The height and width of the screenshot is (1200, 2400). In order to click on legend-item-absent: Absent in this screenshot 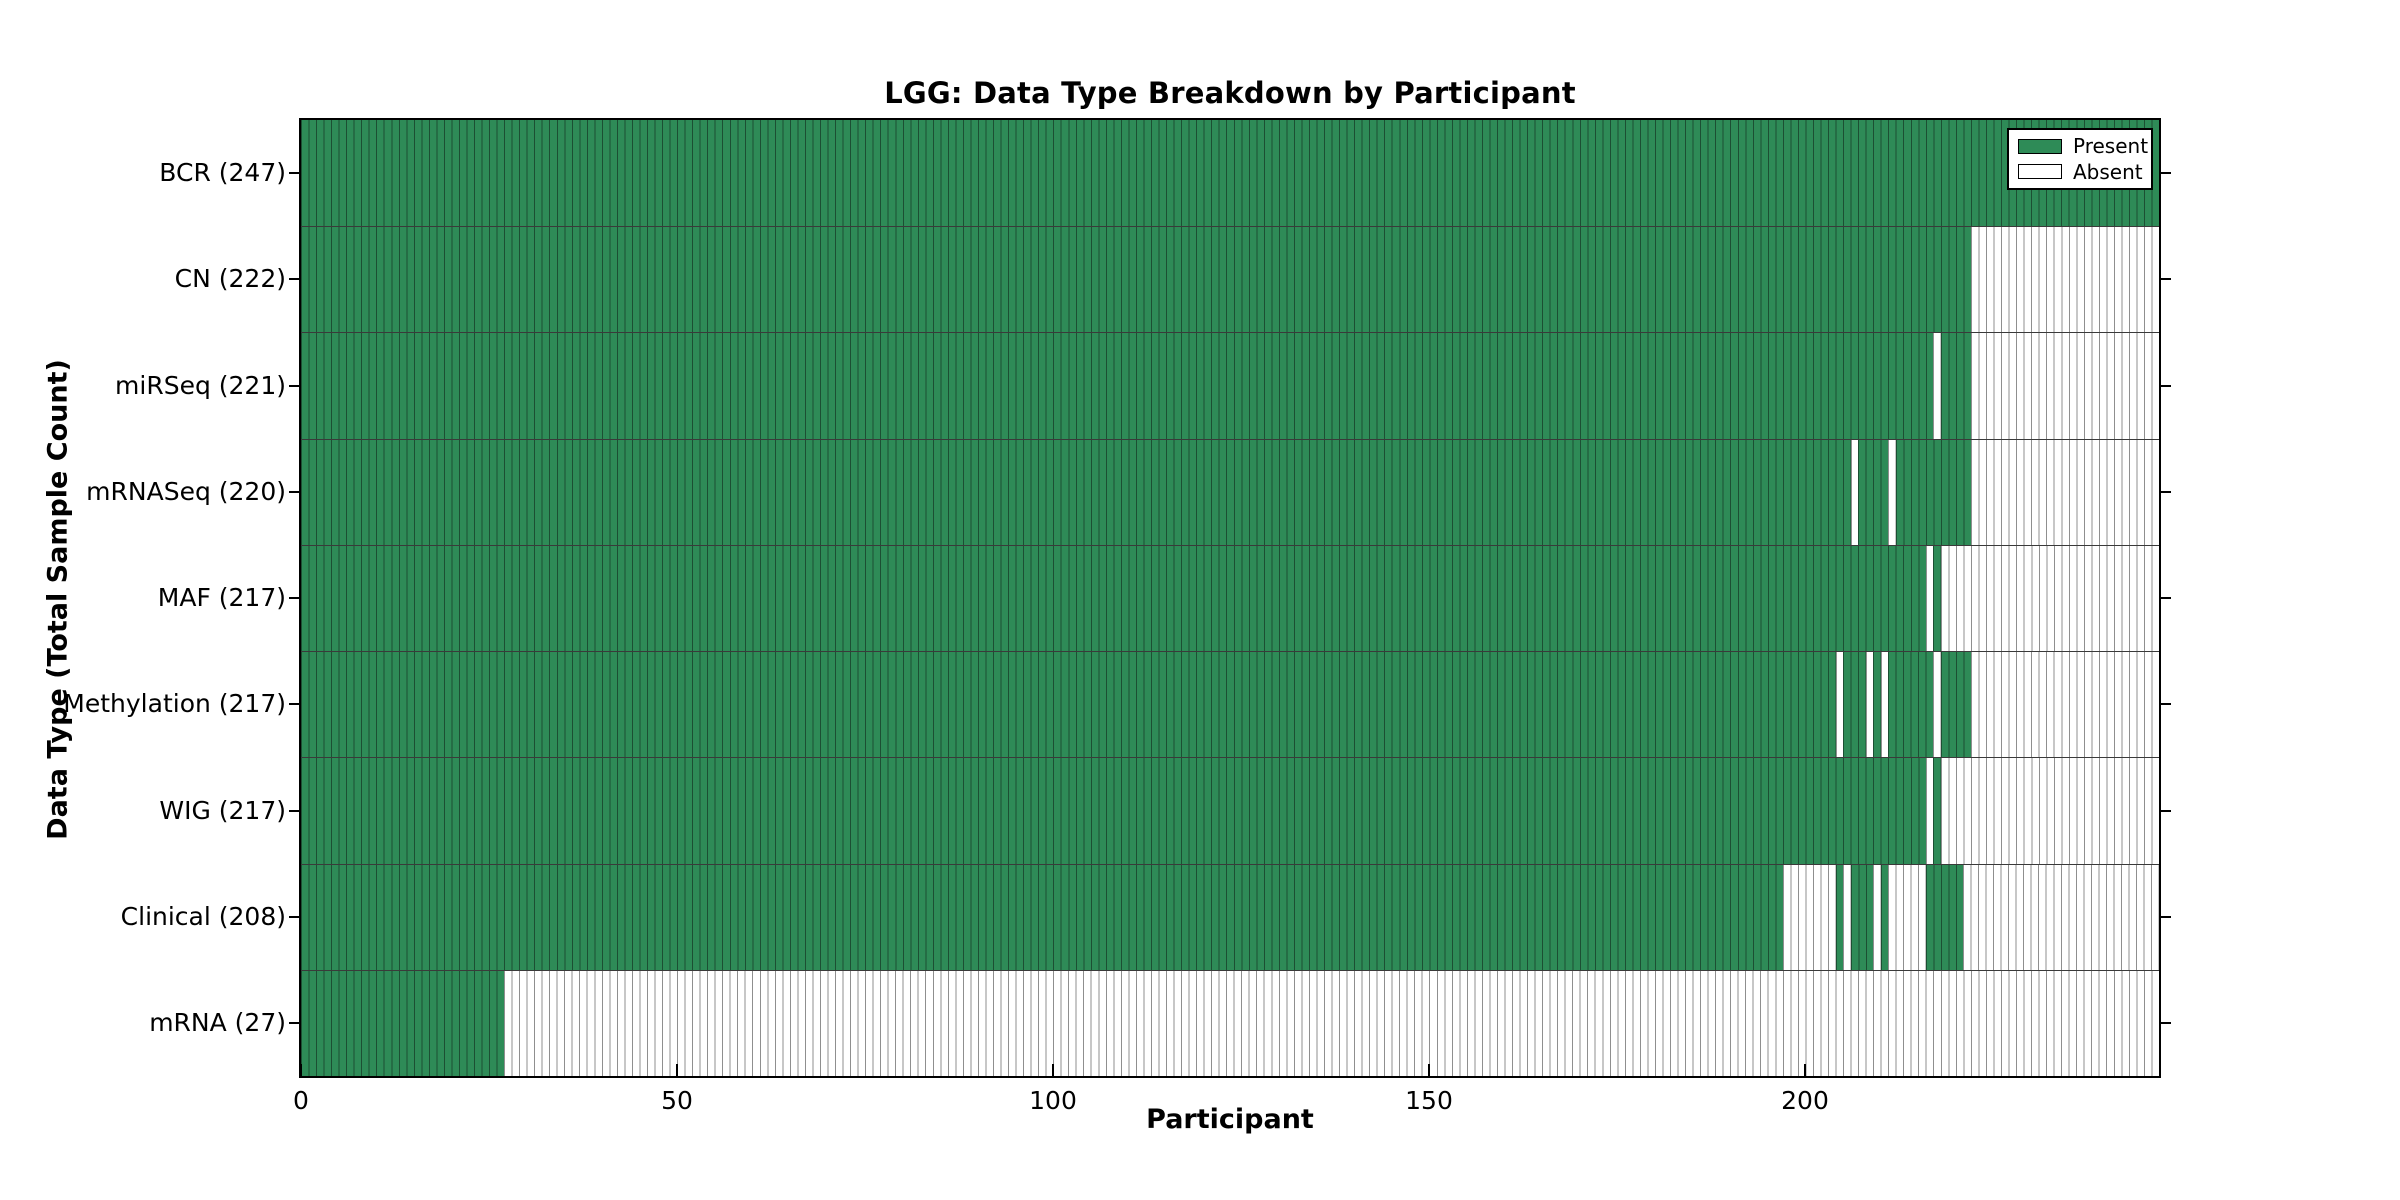, I will do `click(2080, 171)`.